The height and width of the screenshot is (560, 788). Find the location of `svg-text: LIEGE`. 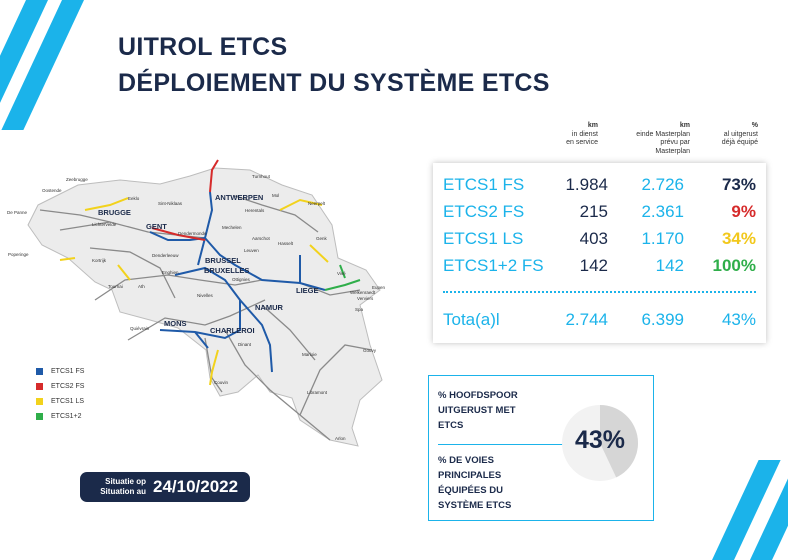

svg-text: LIEGE is located at coordinates (307, 290).